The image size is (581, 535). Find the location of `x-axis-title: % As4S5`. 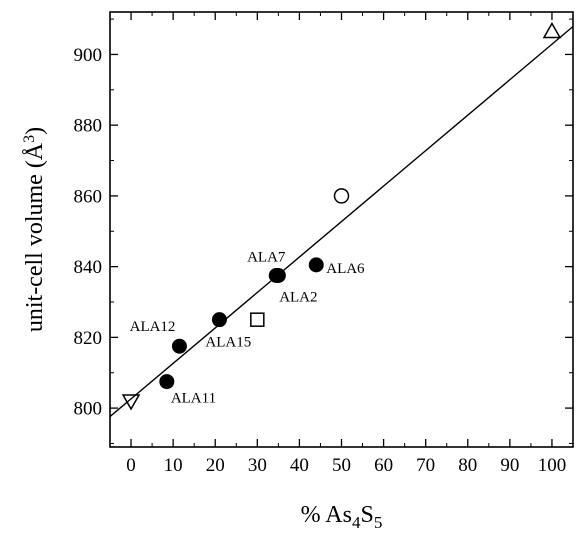

x-axis-title: % As4S5 is located at coordinates (342, 517).